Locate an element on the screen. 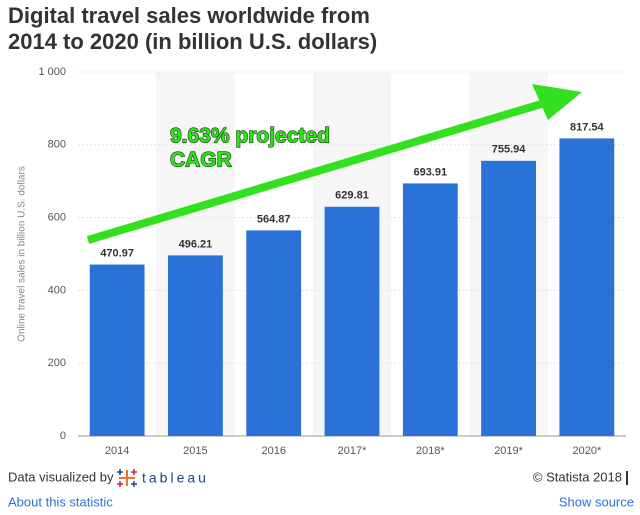  data-label: 629.81 is located at coordinates (352, 196).